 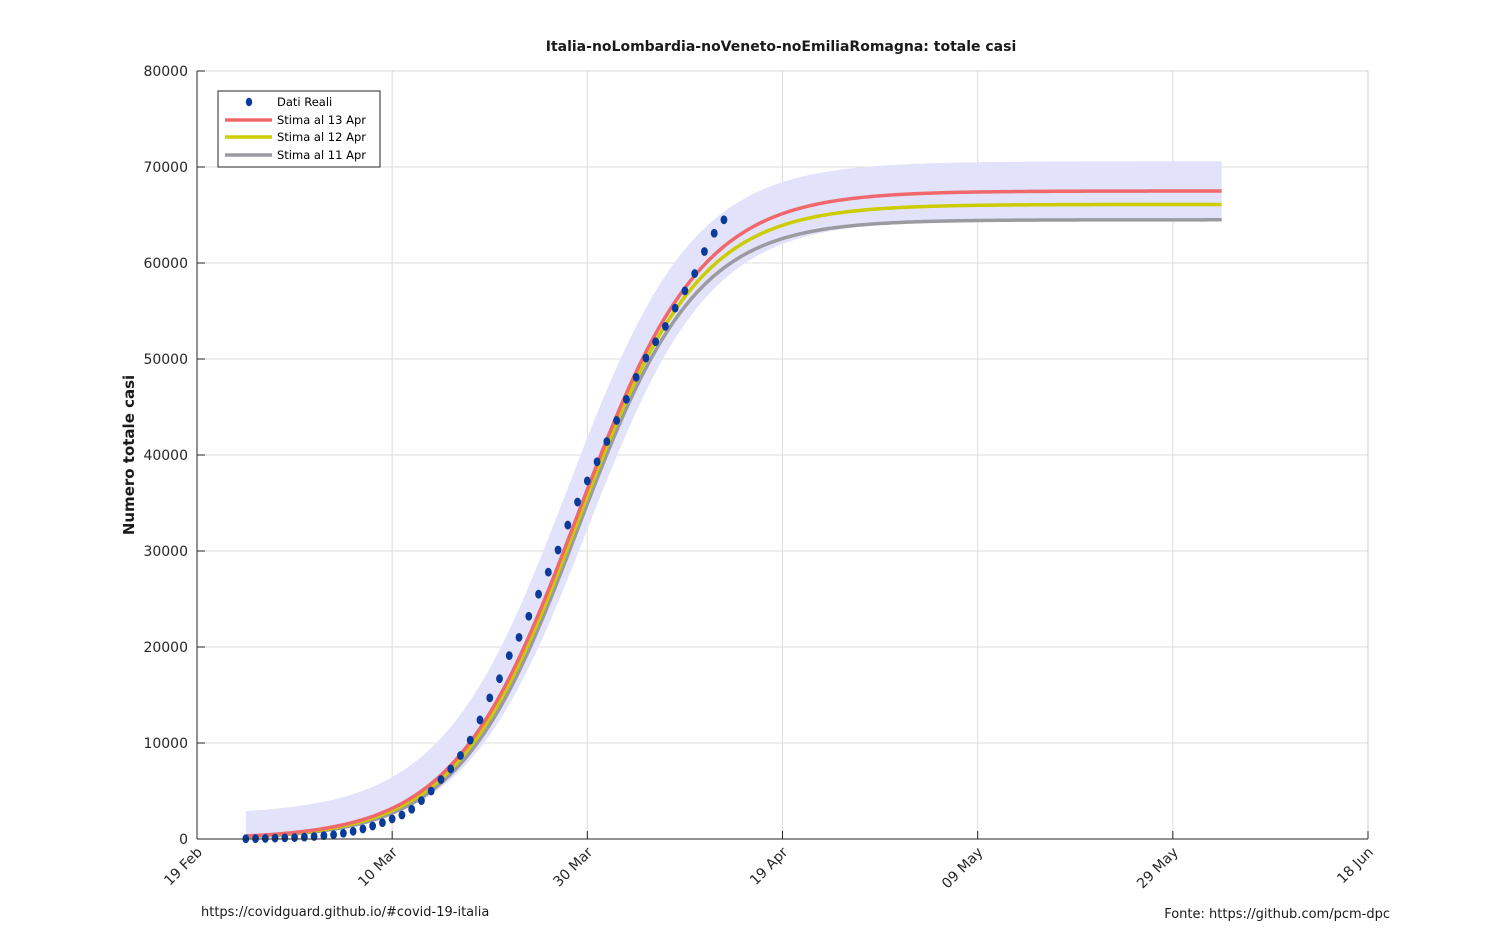 I want to click on y-tick-label: 0, so click(x=183, y=840).